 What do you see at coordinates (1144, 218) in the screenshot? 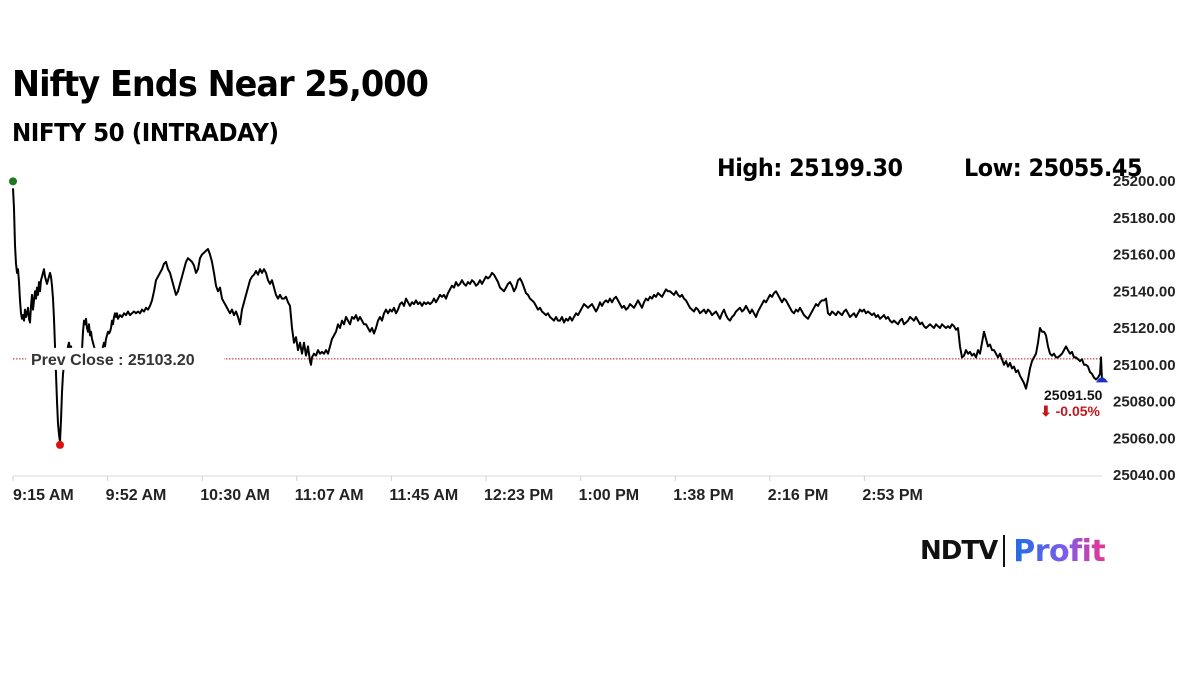
I see `y-tick-label: 25180.00` at bounding box center [1144, 218].